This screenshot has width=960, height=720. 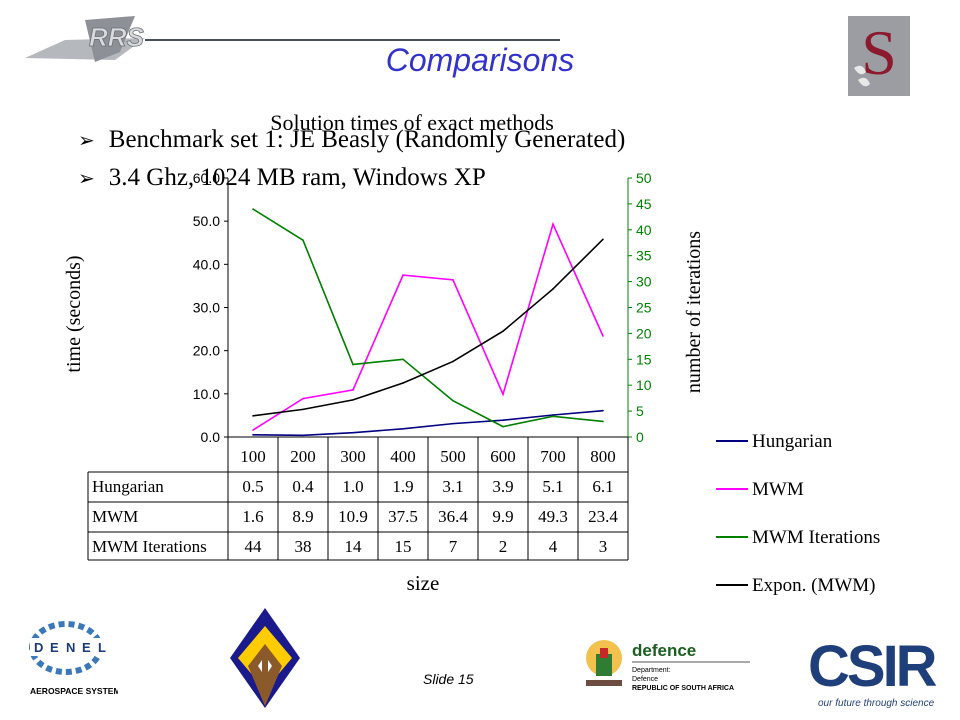 What do you see at coordinates (644, 385) in the screenshot?
I see `y2-tick-label: 10` at bounding box center [644, 385].